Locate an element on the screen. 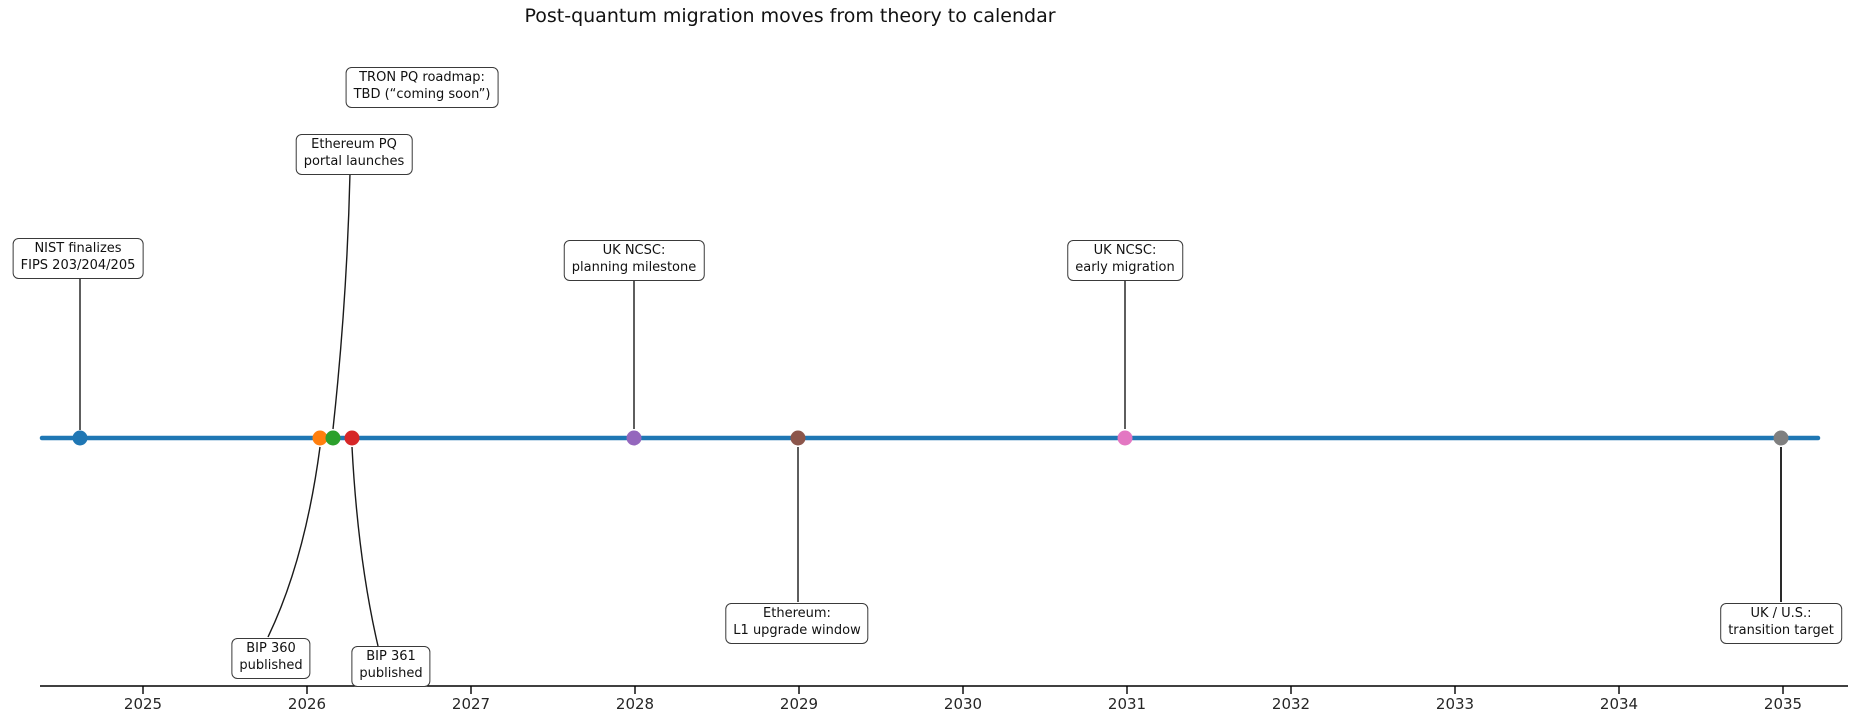 Image resolution: width=1850 pixels, height=723 pixels. callout-nist-fips: NIST finalizes FIPS 203/204/205 is located at coordinates (78, 258).